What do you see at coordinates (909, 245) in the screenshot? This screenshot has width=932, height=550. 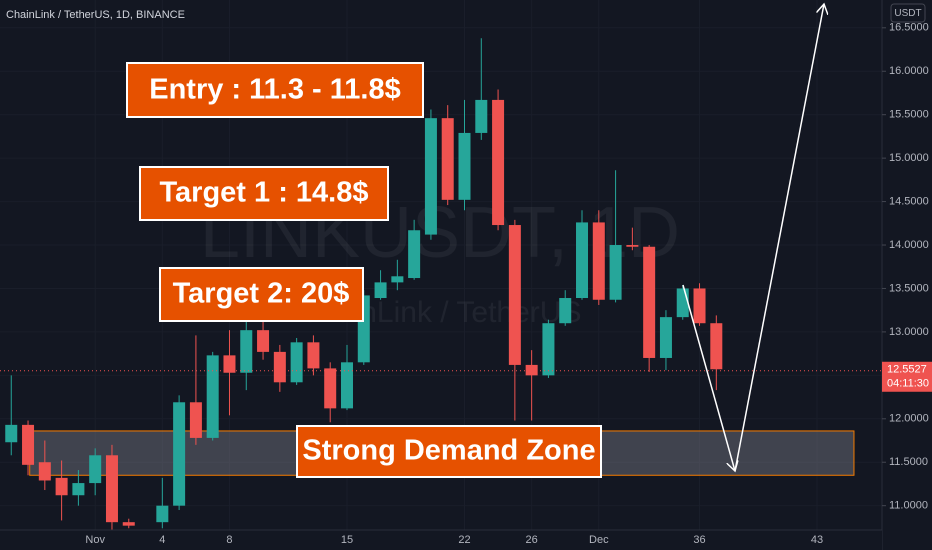 I see `y-tick-label: 14.0000` at bounding box center [909, 245].